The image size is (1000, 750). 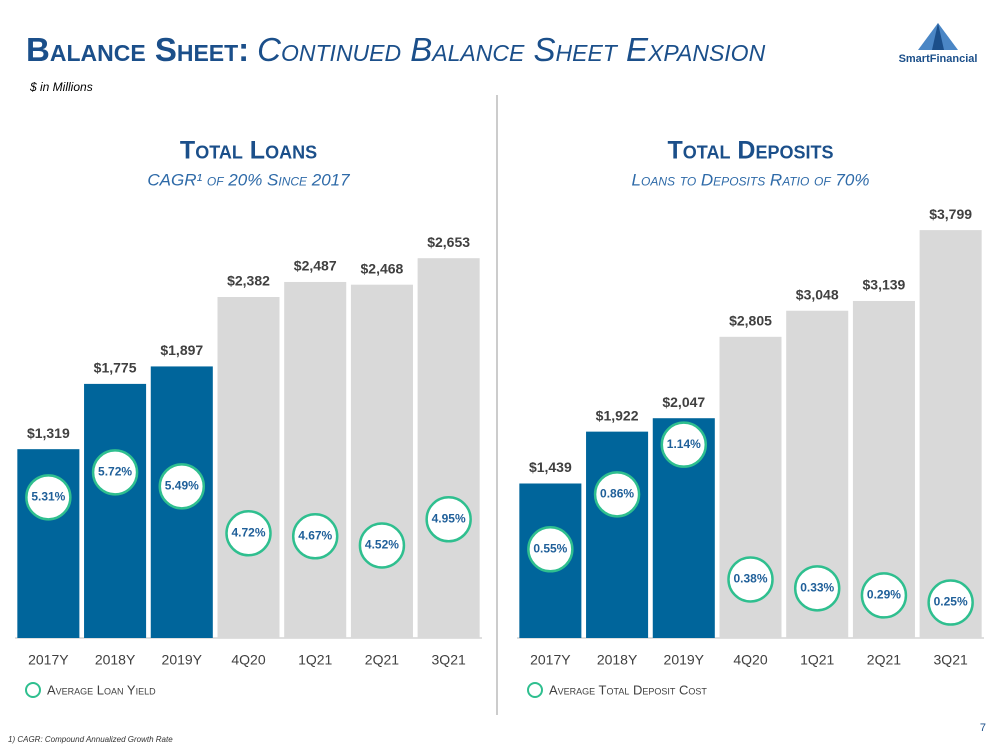 I want to click on yield-label: 1.14%, so click(x=684, y=444).